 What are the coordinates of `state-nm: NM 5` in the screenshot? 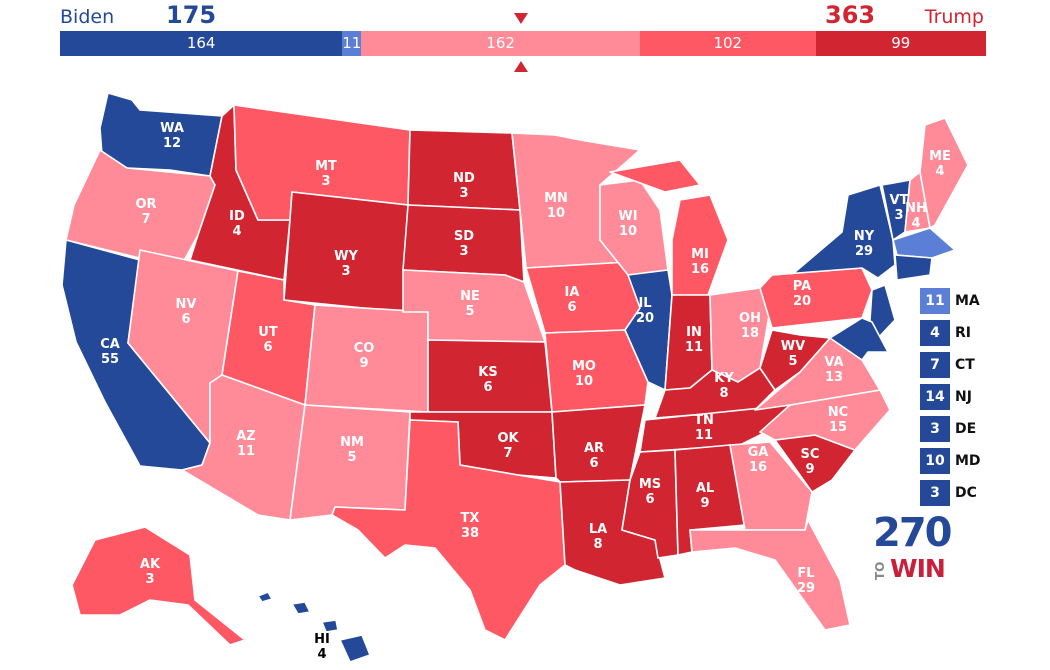 It's located at (350, 462).